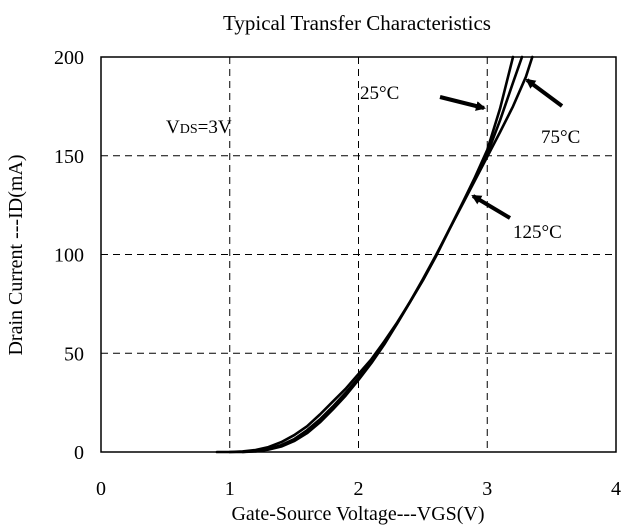 The width and height of the screenshot is (629, 528). I want to click on x-tick-label: 0, so click(101, 489).